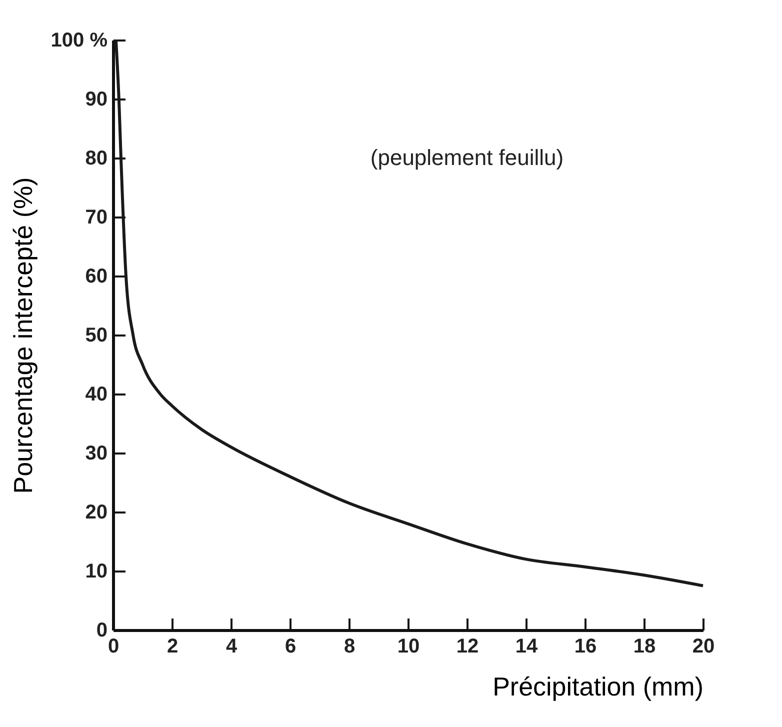  What do you see at coordinates (232, 647) in the screenshot?
I see `x-tick-label: 4` at bounding box center [232, 647].